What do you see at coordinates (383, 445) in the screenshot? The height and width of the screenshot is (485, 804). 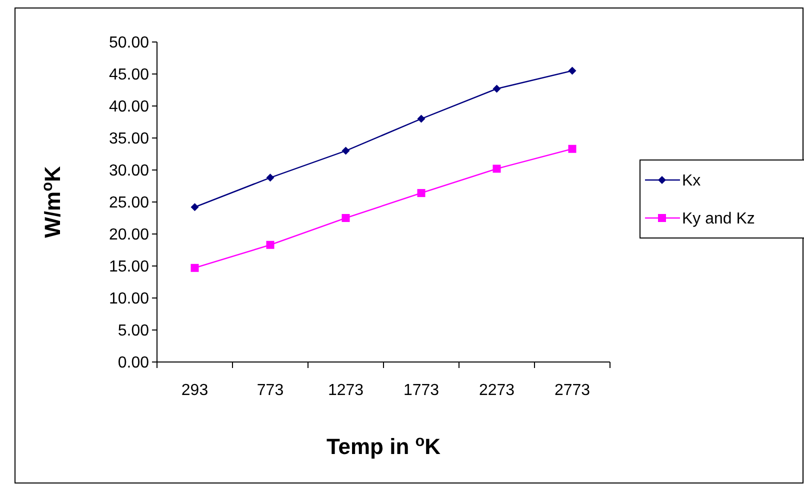 I see `x-axis-title: Temp in $^{o}$K` at bounding box center [383, 445].